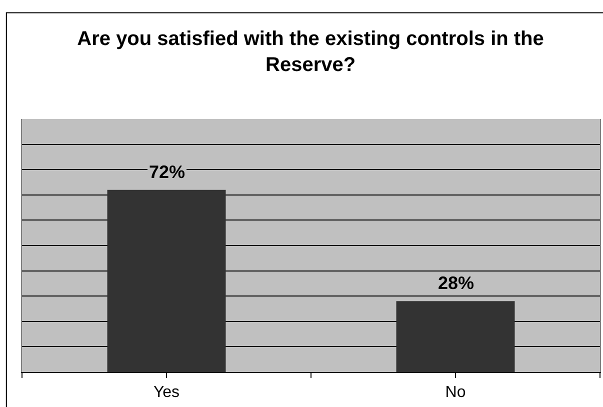  I want to click on data-label: 72%, so click(167, 172).